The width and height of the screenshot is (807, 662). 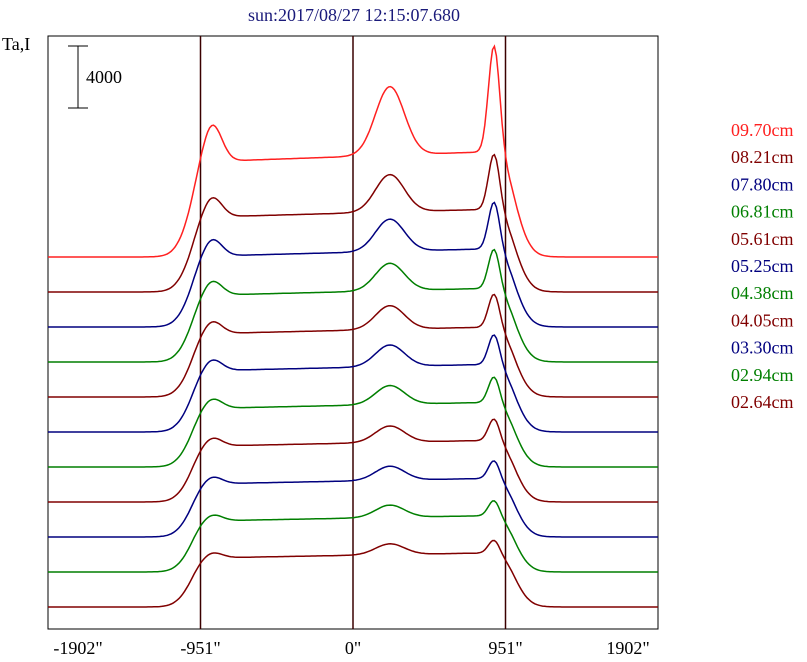 I want to click on trace-02-64cm, so click(x=353, y=573).